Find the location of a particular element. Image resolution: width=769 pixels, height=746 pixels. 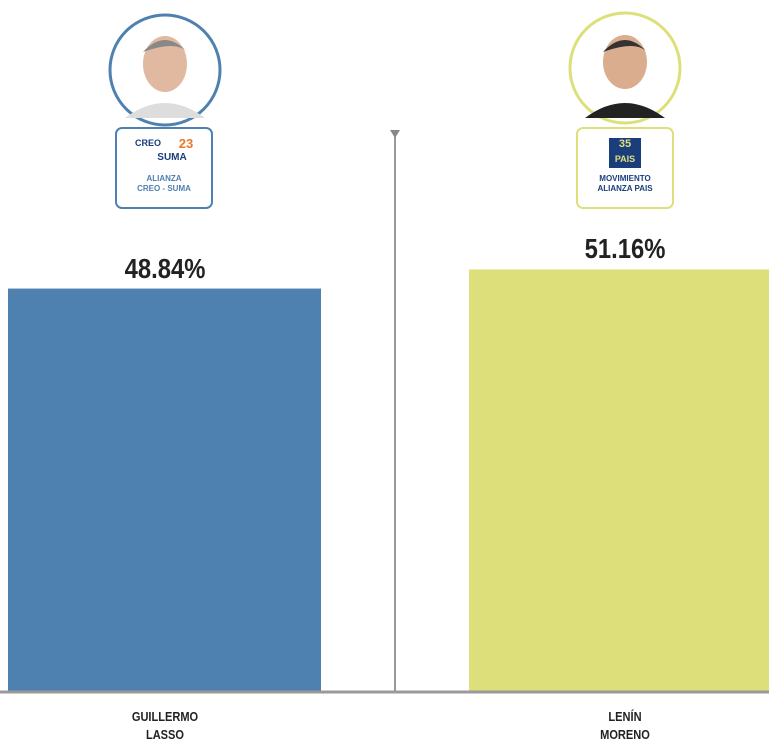

logo-text: PAIS is located at coordinates (625, 159).